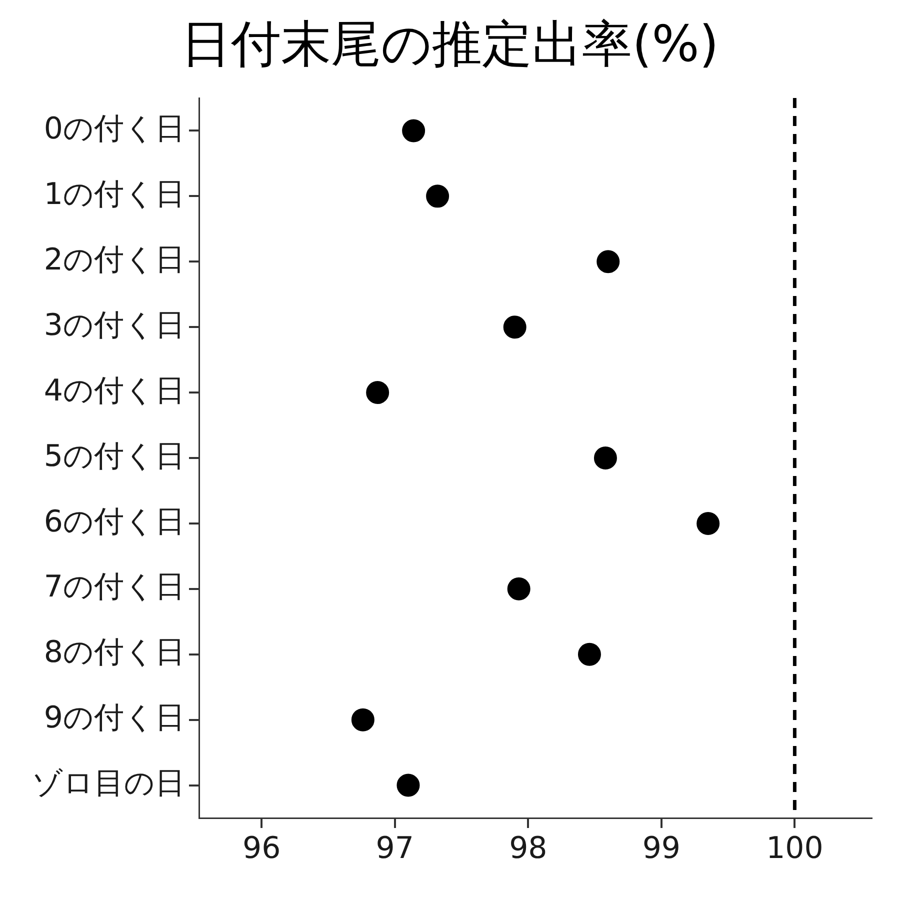  Describe the element at coordinates (114, 718) in the screenshot. I see `y-tick-label: 9の付く日` at that location.